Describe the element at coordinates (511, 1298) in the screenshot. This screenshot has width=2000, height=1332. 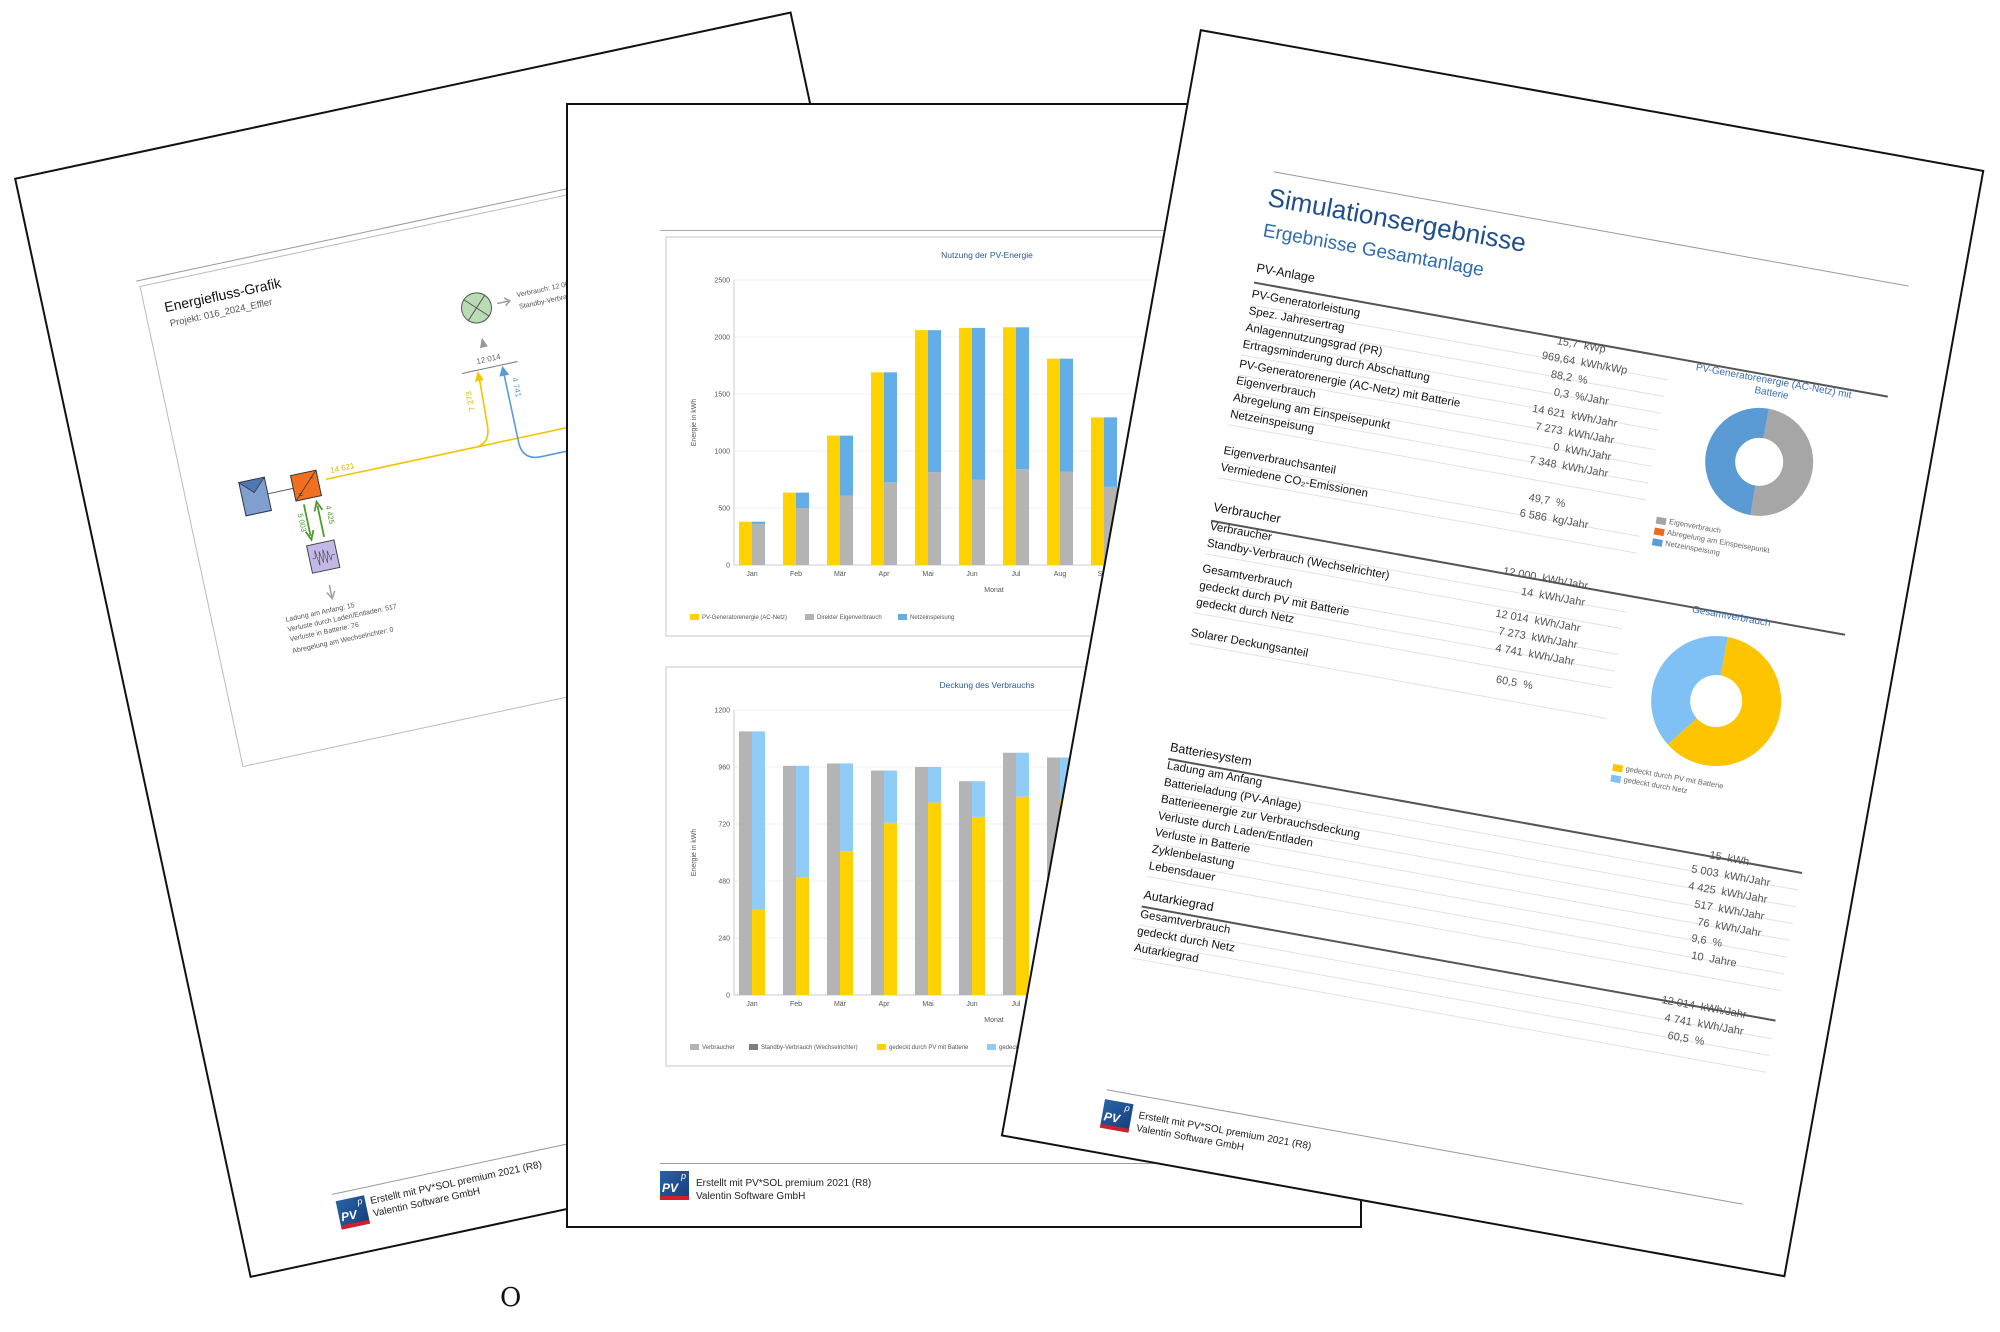
I see `stray-character: O` at that location.